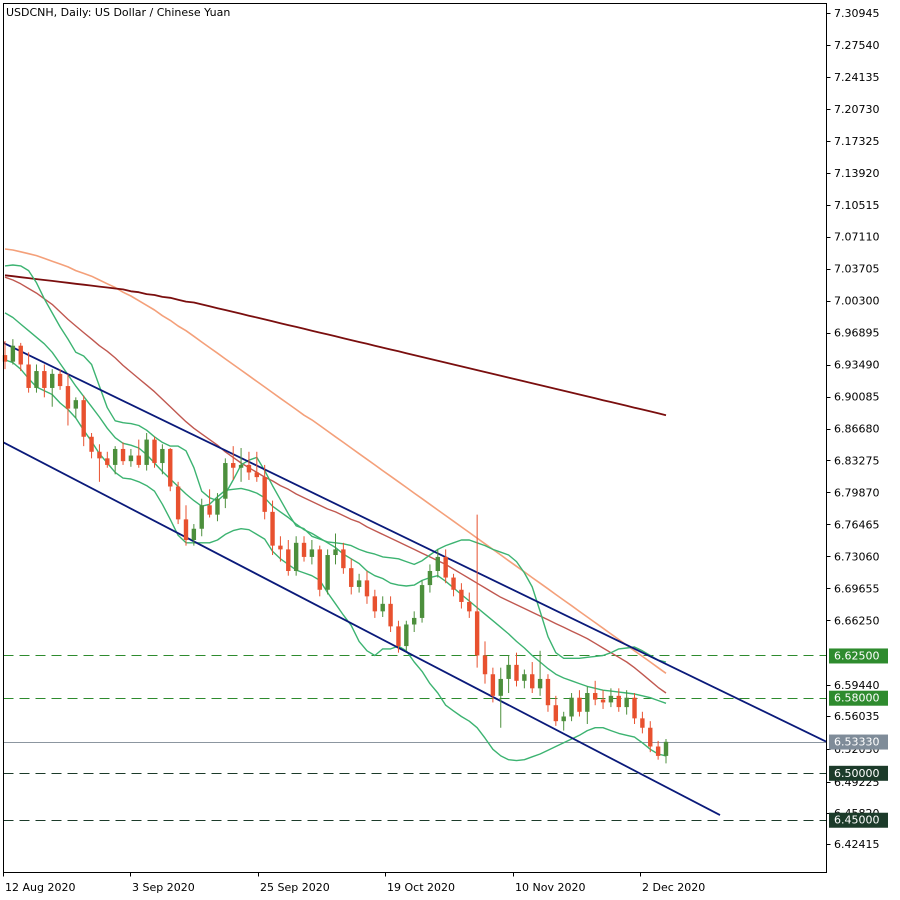  I want to click on price-label-text: 6.62500, so click(857, 655).